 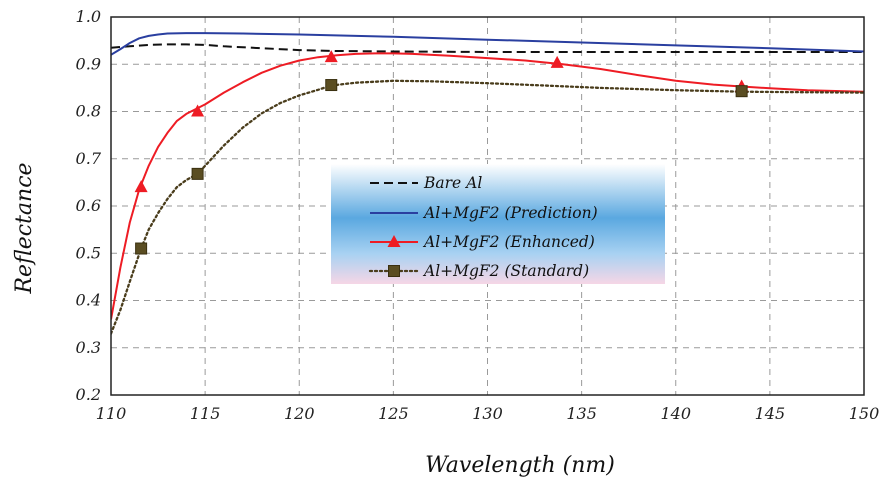 I want to click on y-tick-label: 0.6, so click(x=88, y=205).